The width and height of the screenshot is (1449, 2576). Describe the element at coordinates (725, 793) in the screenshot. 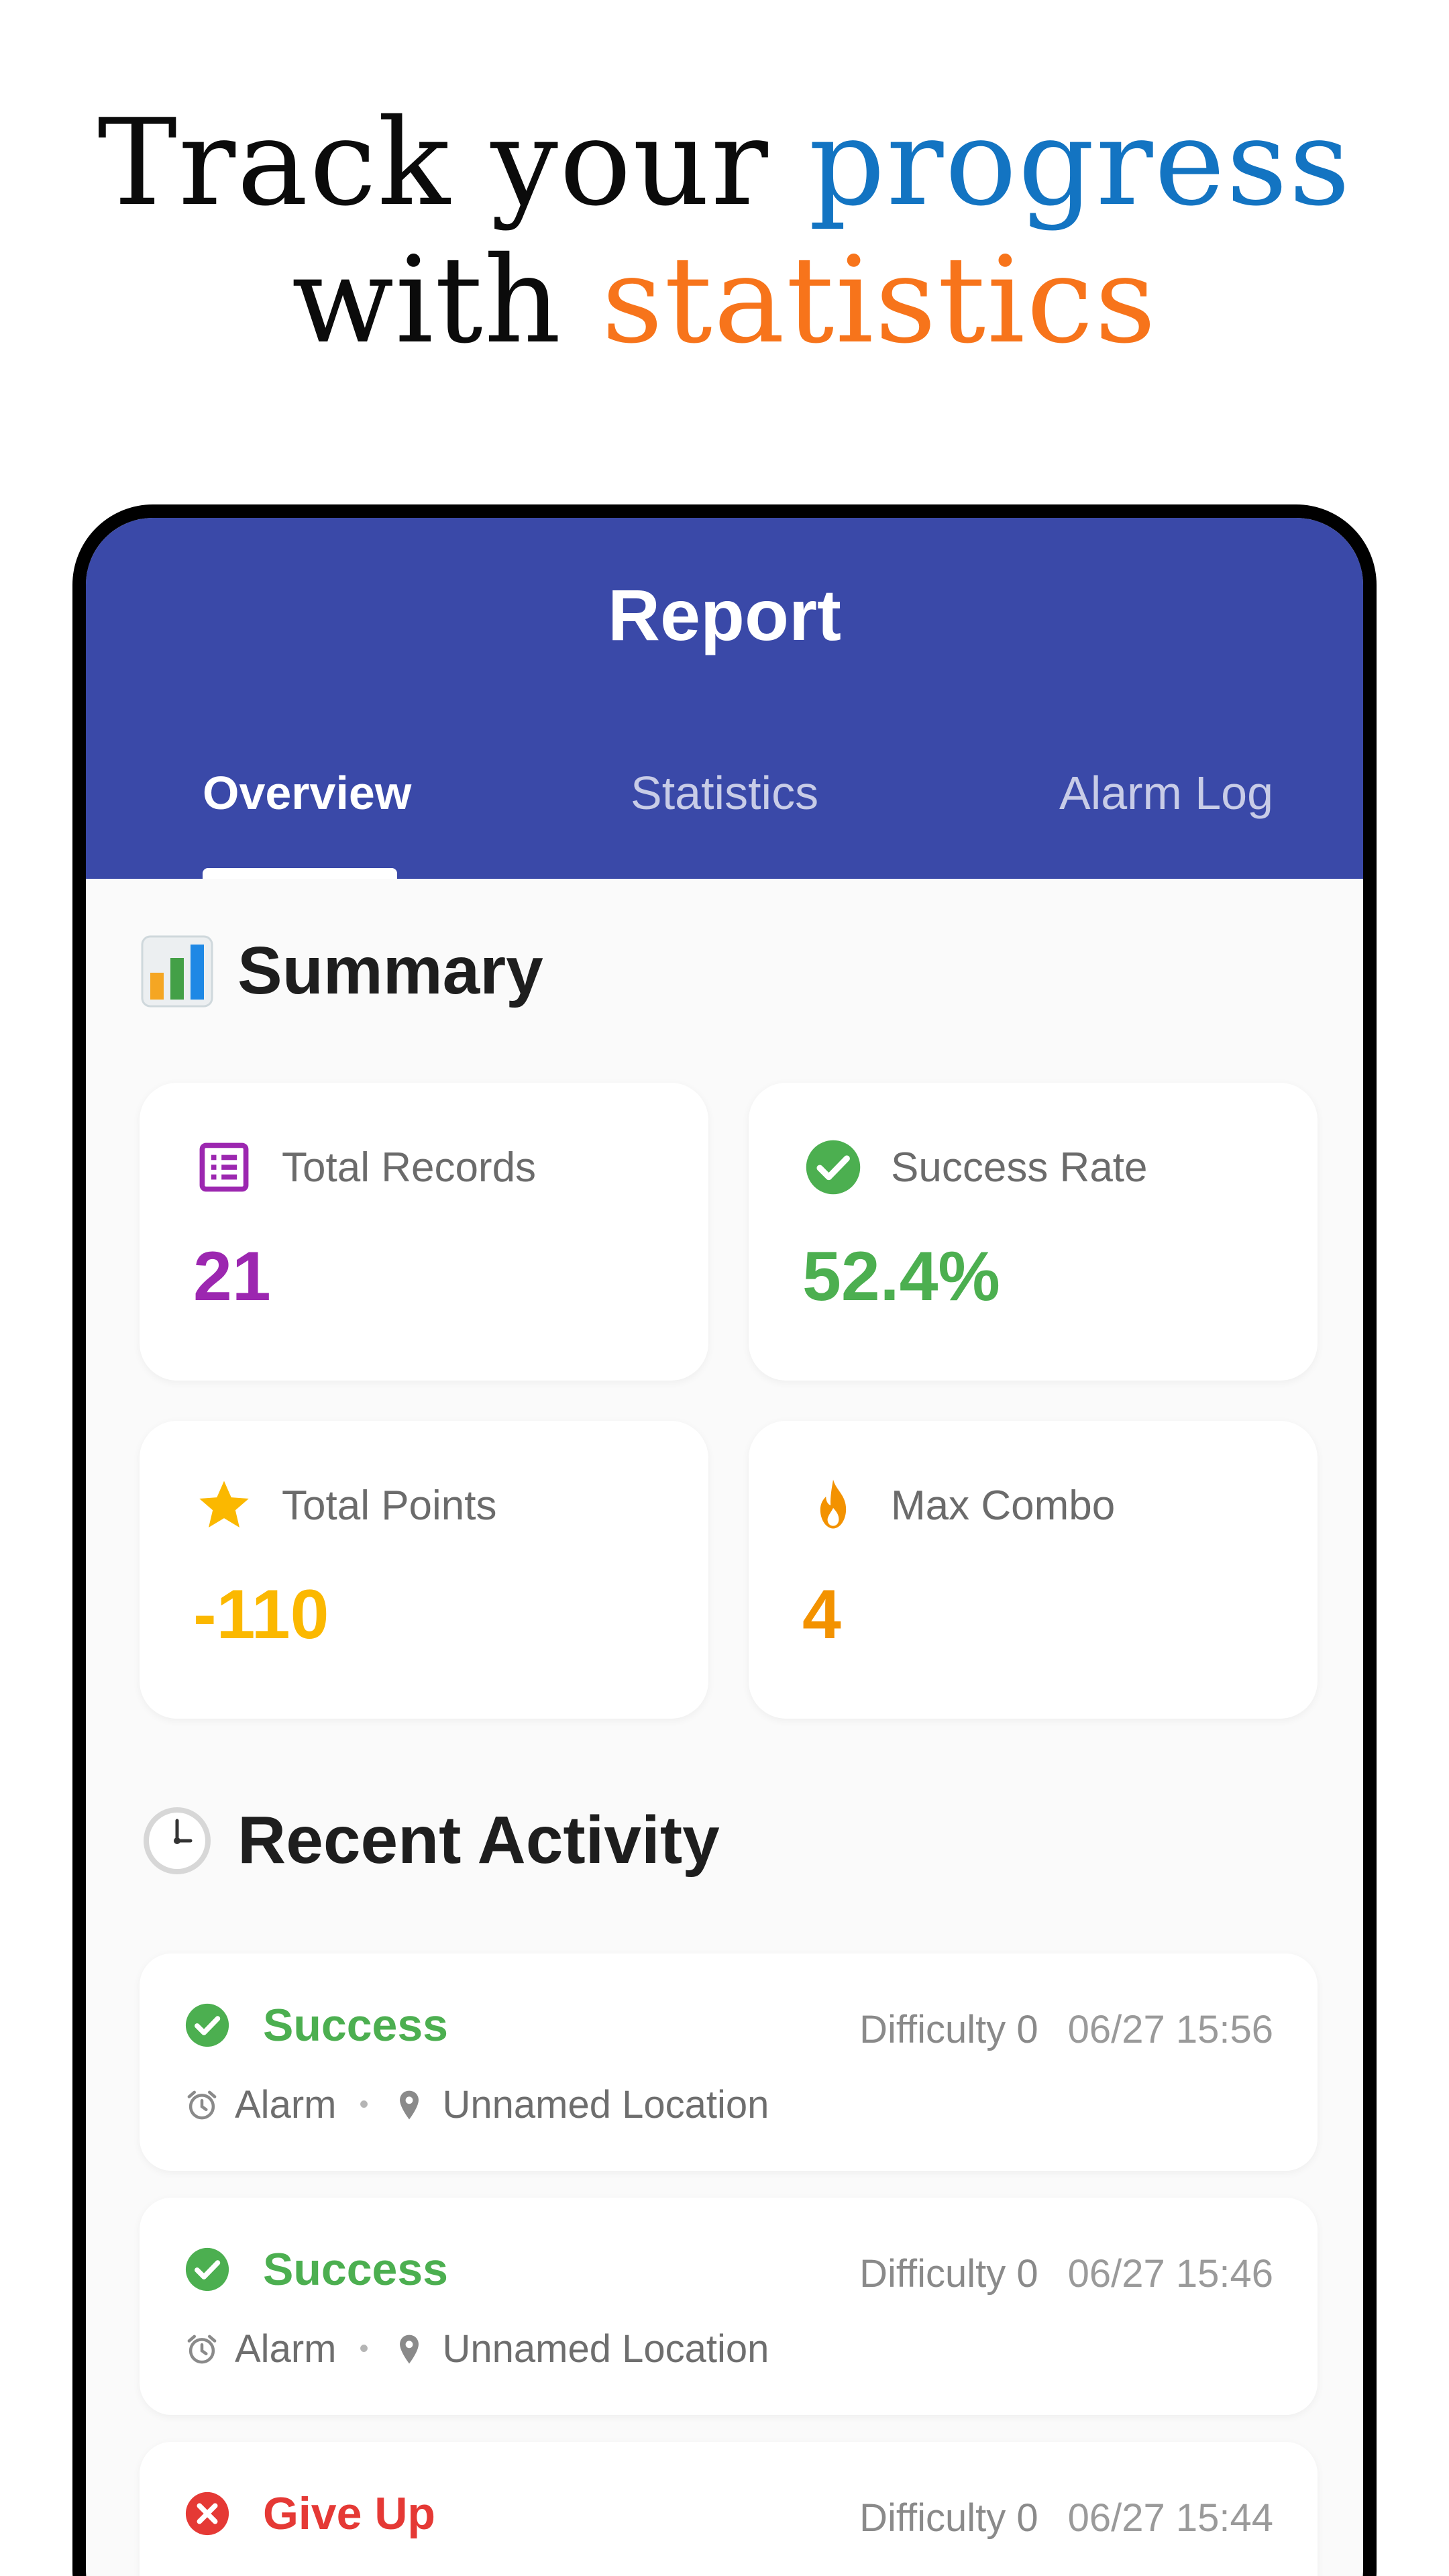

I see `tab-statistics: Statistics` at that location.